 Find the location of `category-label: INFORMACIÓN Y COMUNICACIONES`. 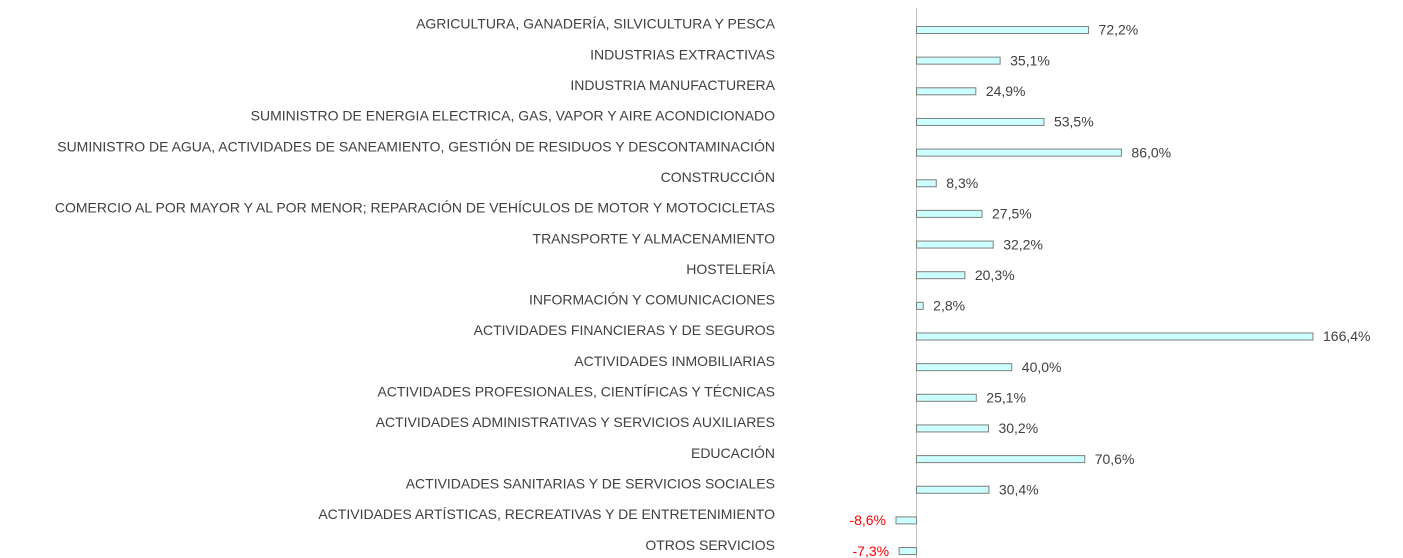

category-label: INFORMACIÓN Y COMUNICACIONES is located at coordinates (652, 300).